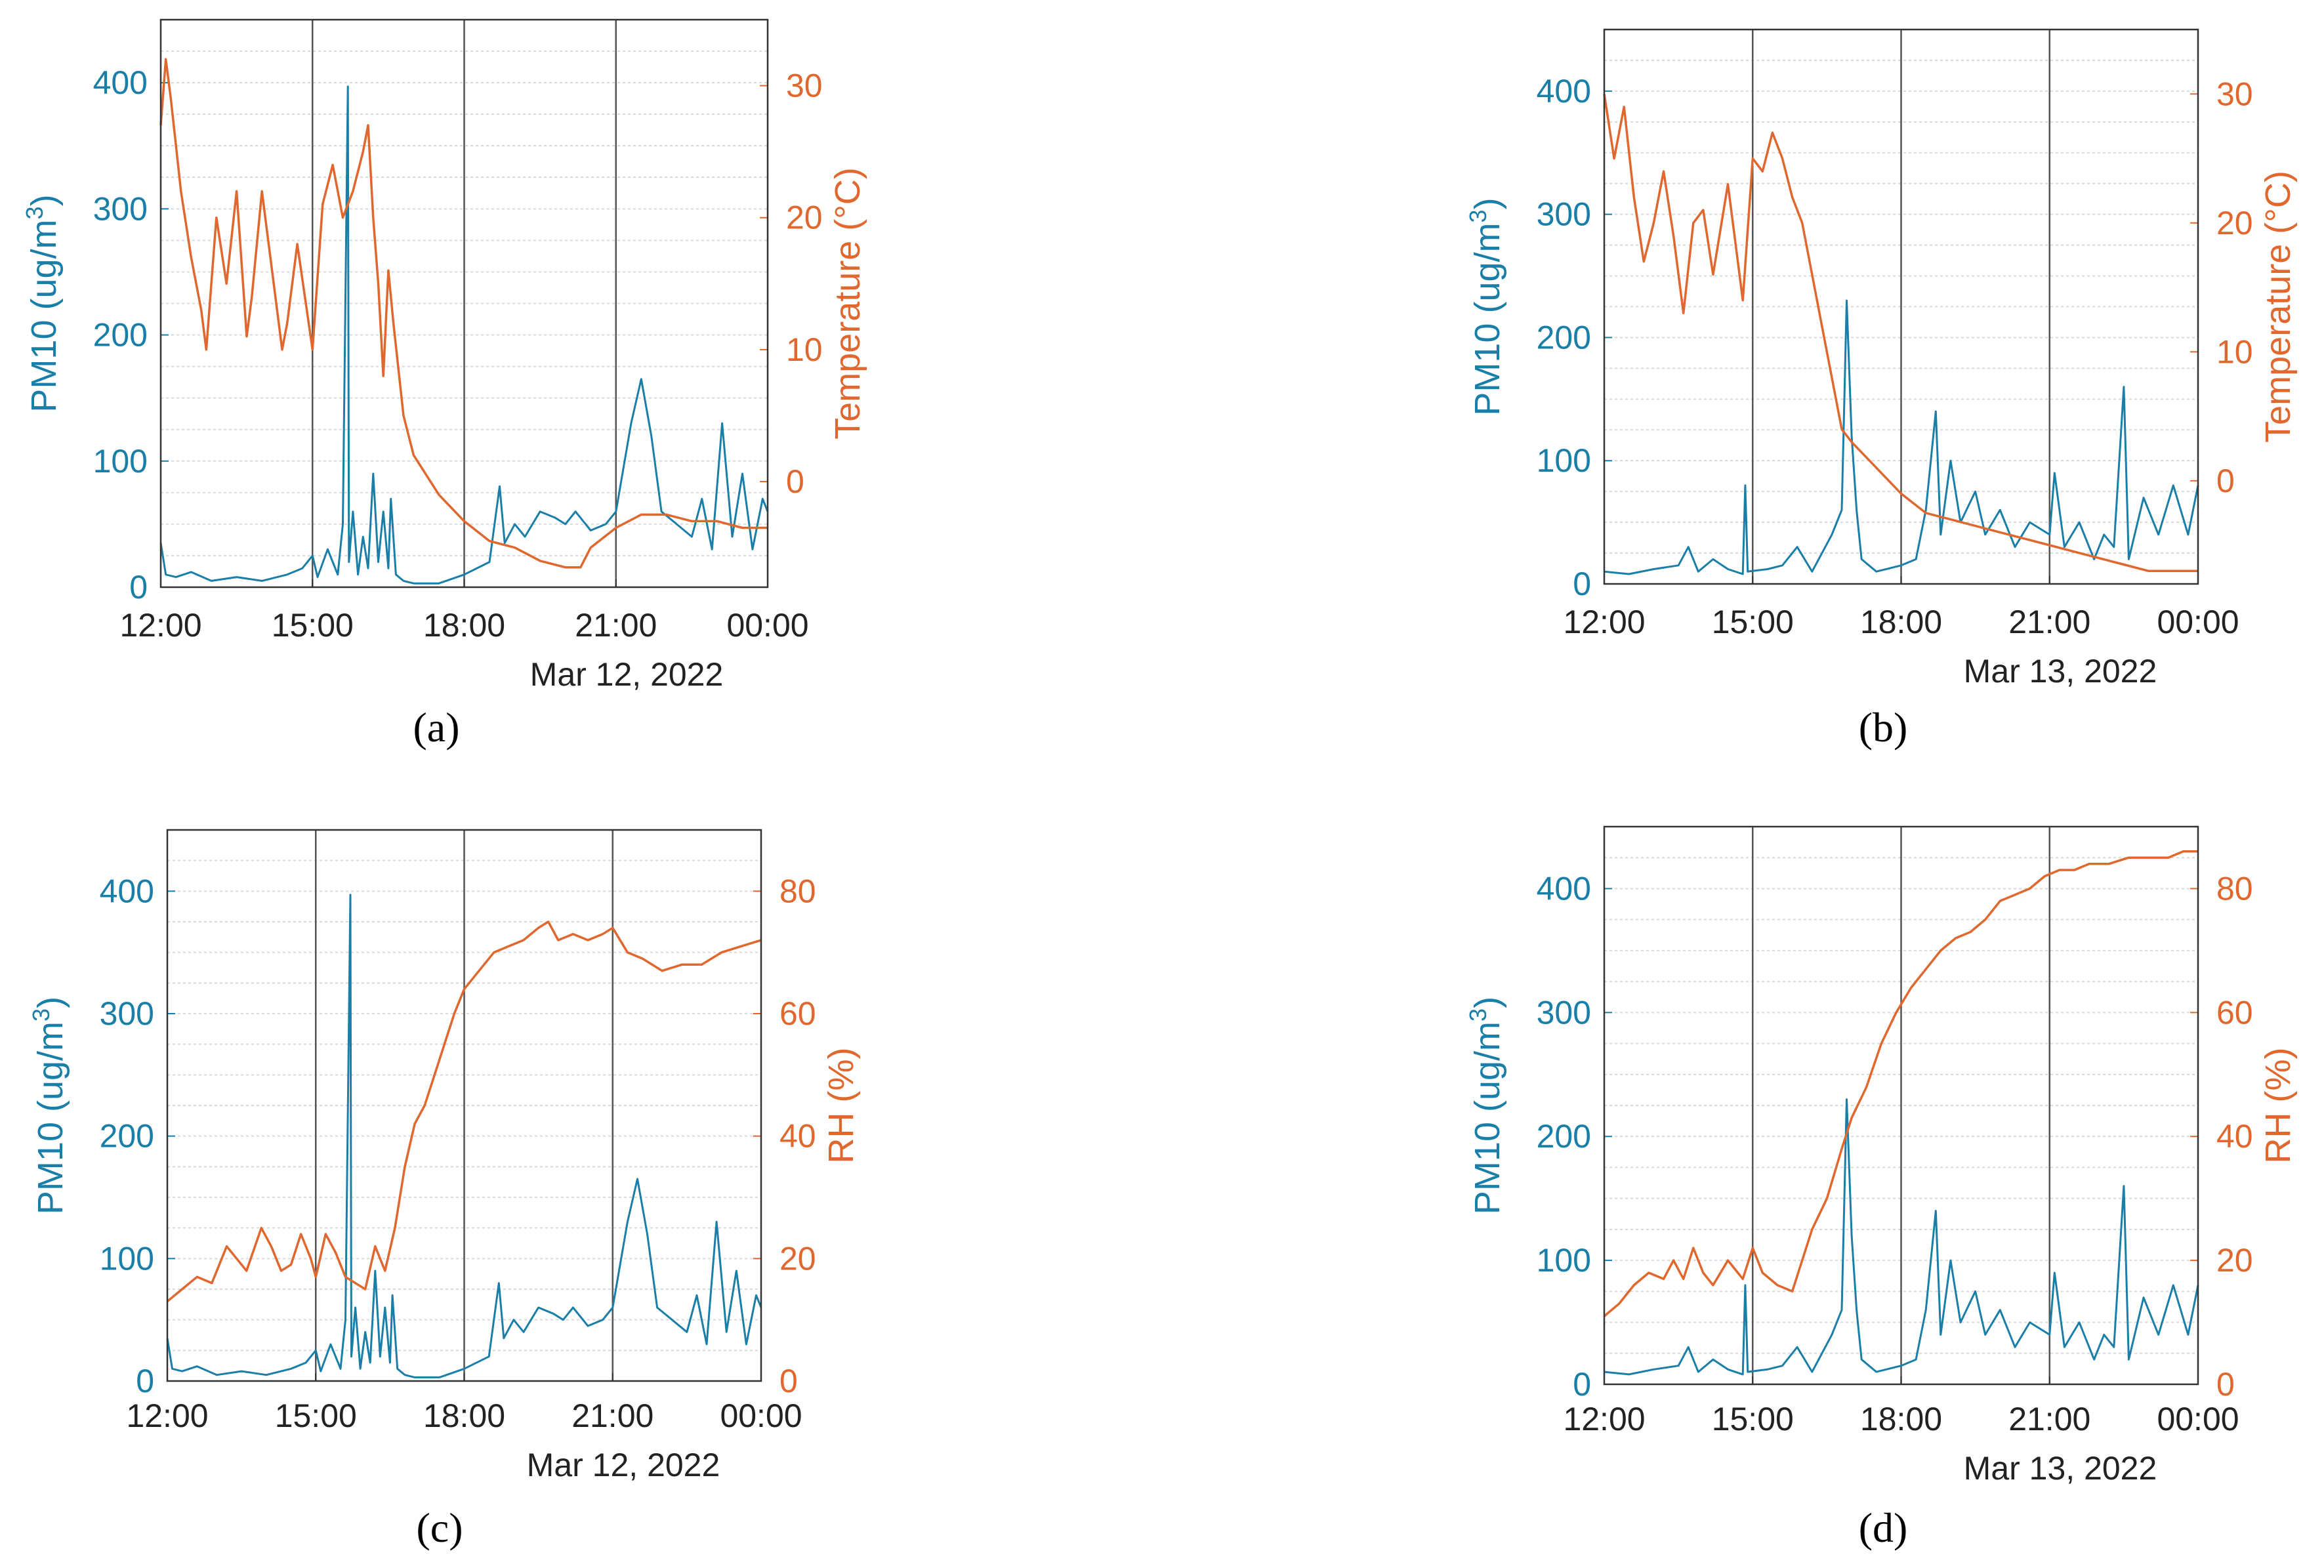 The height and width of the screenshot is (1568, 2324). What do you see at coordinates (1883, 727) in the screenshot?
I see `panel-label: (b)` at bounding box center [1883, 727].